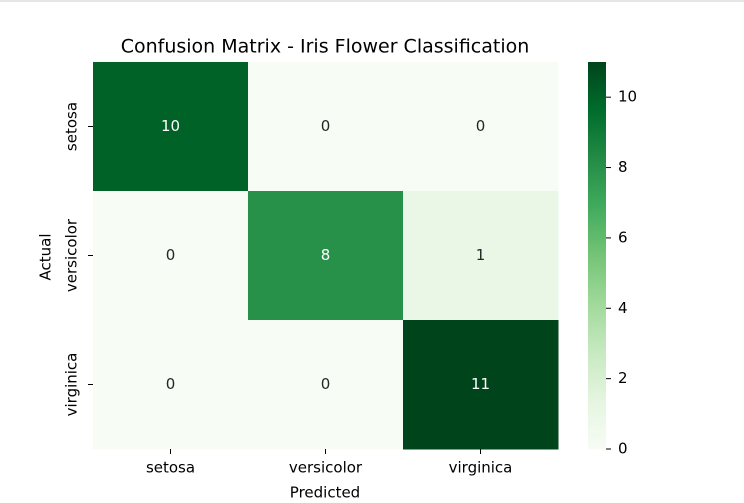  What do you see at coordinates (46, 257) in the screenshot?
I see `y-axis-label: Actual` at bounding box center [46, 257].